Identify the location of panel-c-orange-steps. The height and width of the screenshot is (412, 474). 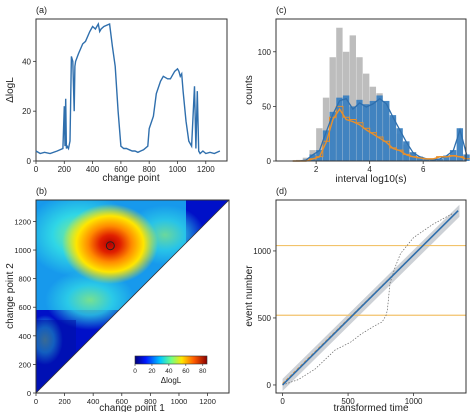
(379, 133).